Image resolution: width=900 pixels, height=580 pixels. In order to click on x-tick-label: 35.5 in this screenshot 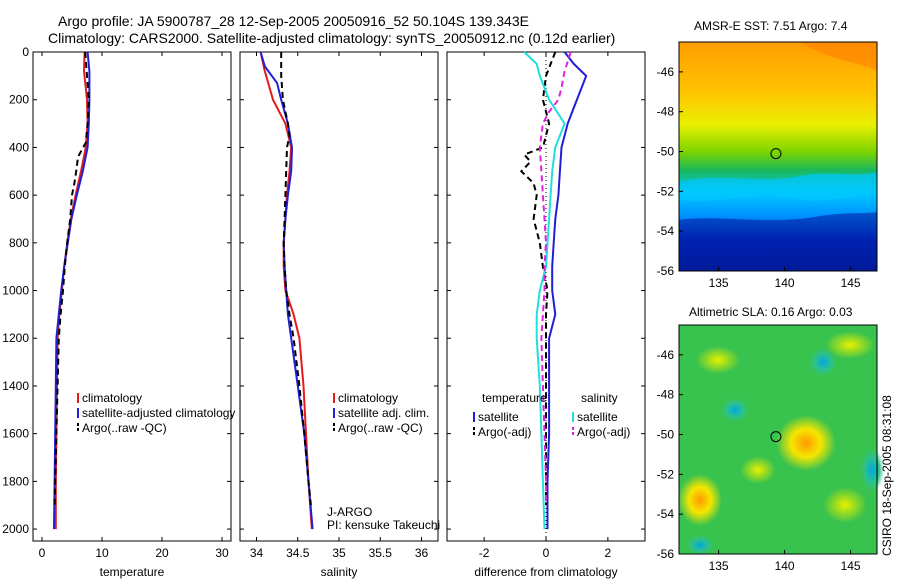, I will do `click(381, 553)`.